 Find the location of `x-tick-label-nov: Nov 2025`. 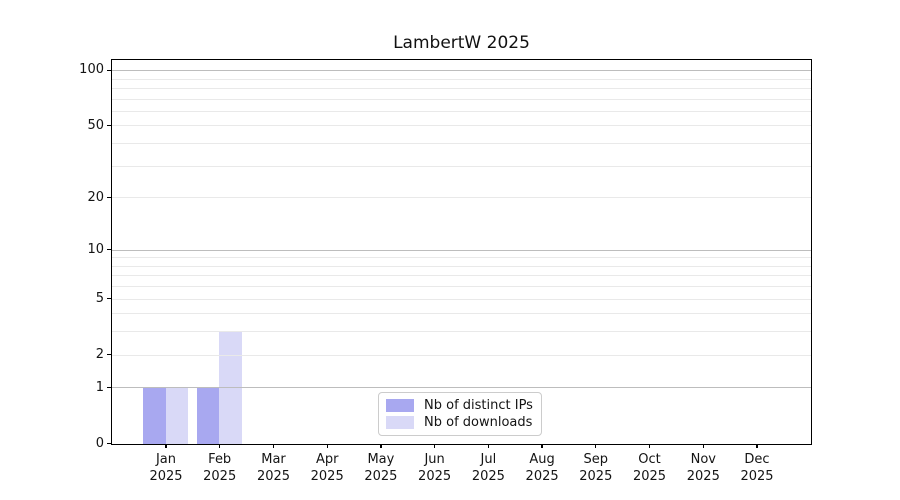

x-tick-label-nov: Nov 2025 is located at coordinates (703, 468).